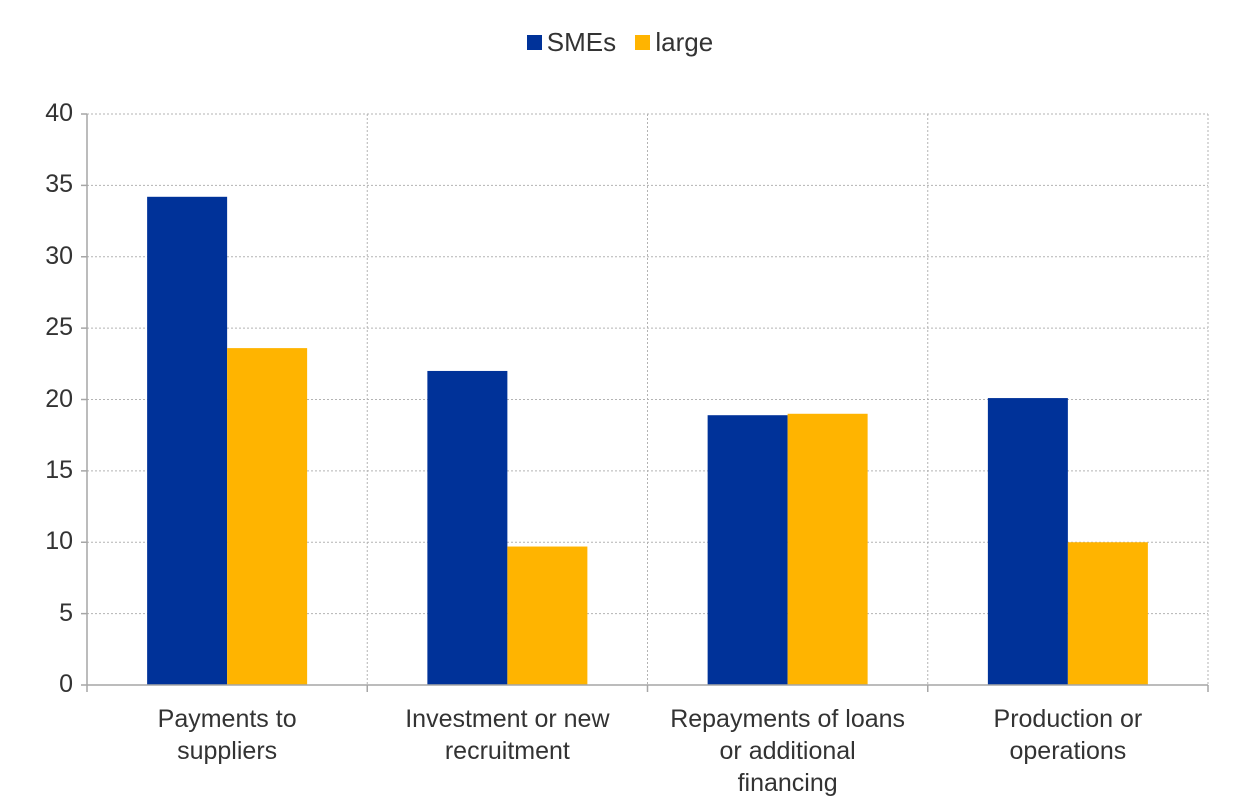 The image size is (1240, 805). I want to click on legend-swatch-large, so click(643, 42).